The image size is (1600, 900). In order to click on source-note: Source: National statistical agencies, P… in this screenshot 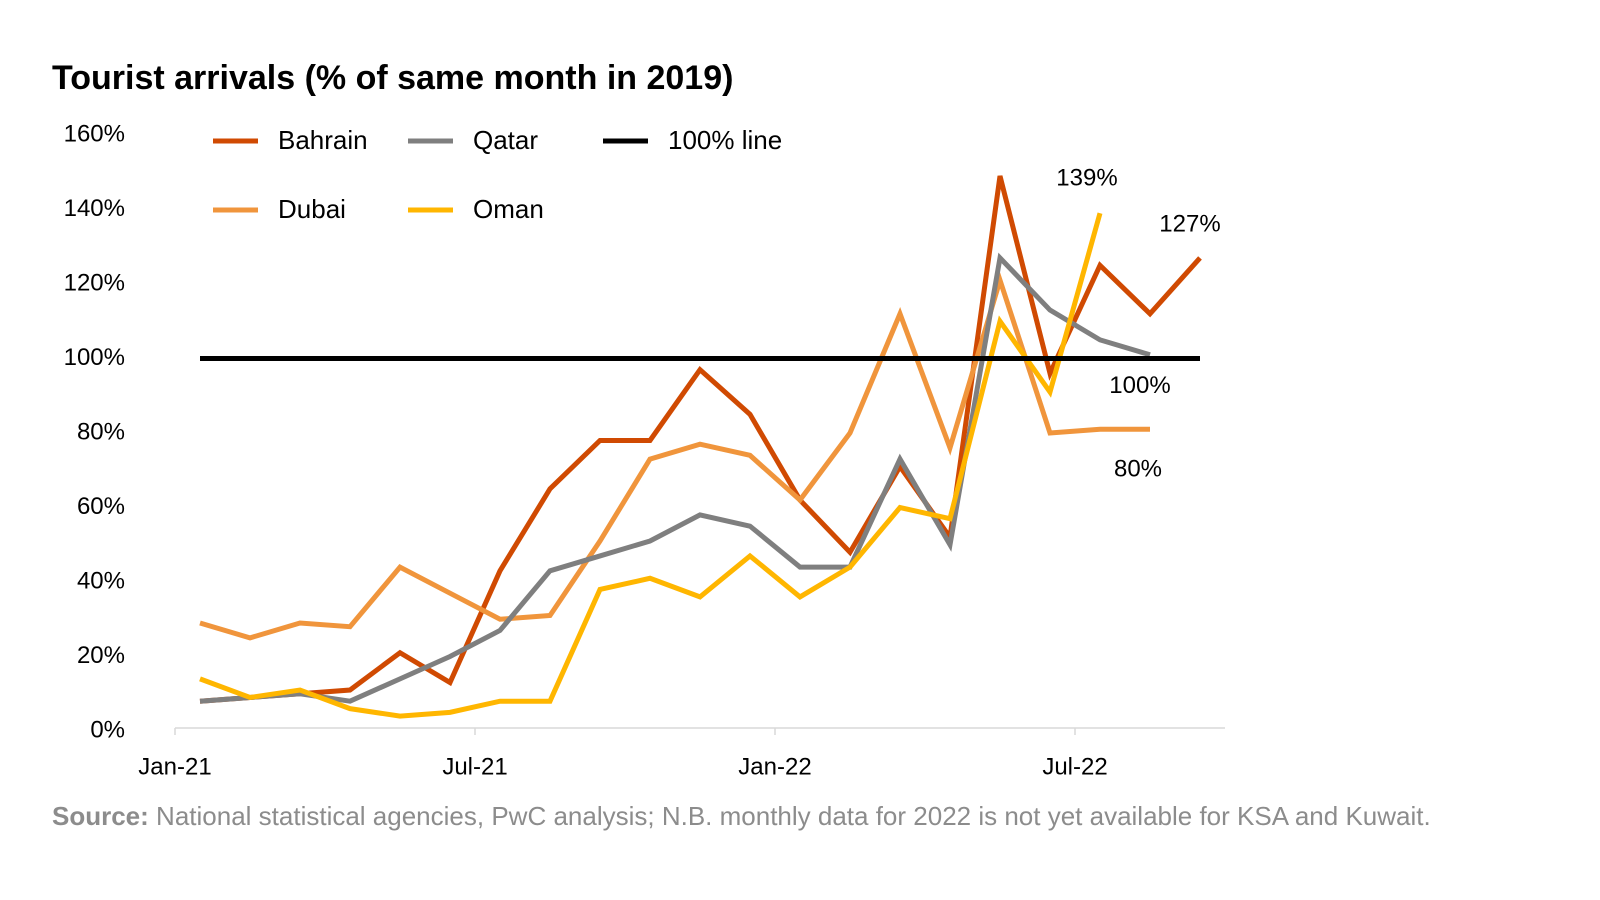, I will do `click(772, 816)`.